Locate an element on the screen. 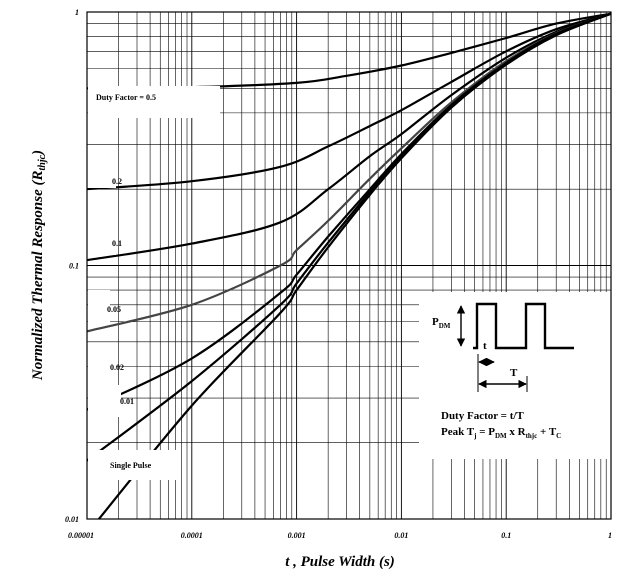  y-tick-label: 0.01 is located at coordinates (72, 519).